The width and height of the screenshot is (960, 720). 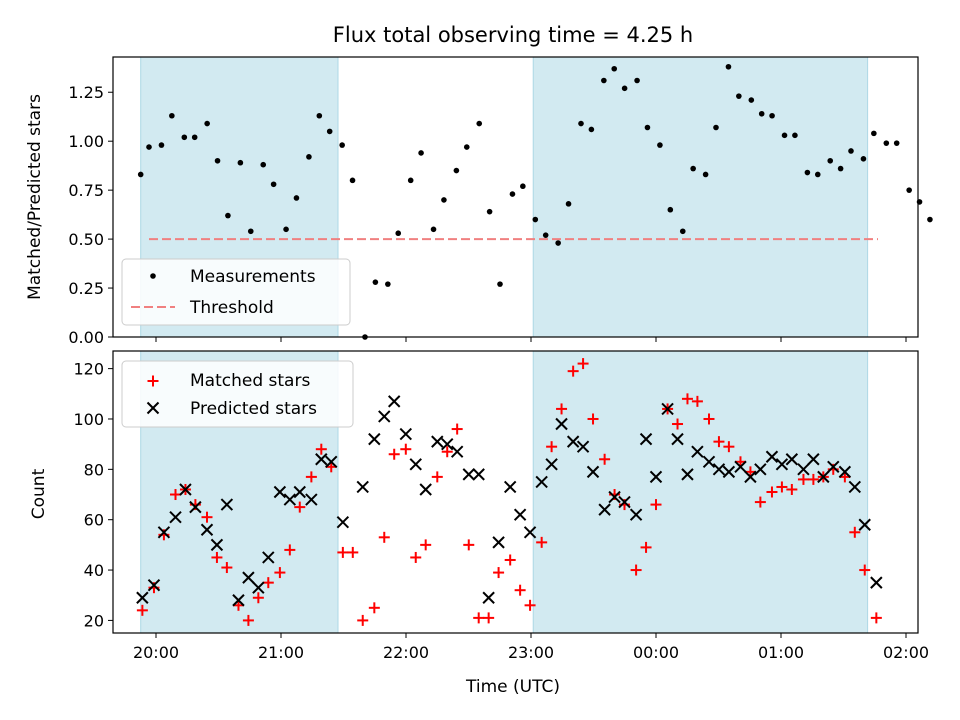 I want to click on top-y-axis-label: Matched/Predicted stars, so click(x=35, y=197).